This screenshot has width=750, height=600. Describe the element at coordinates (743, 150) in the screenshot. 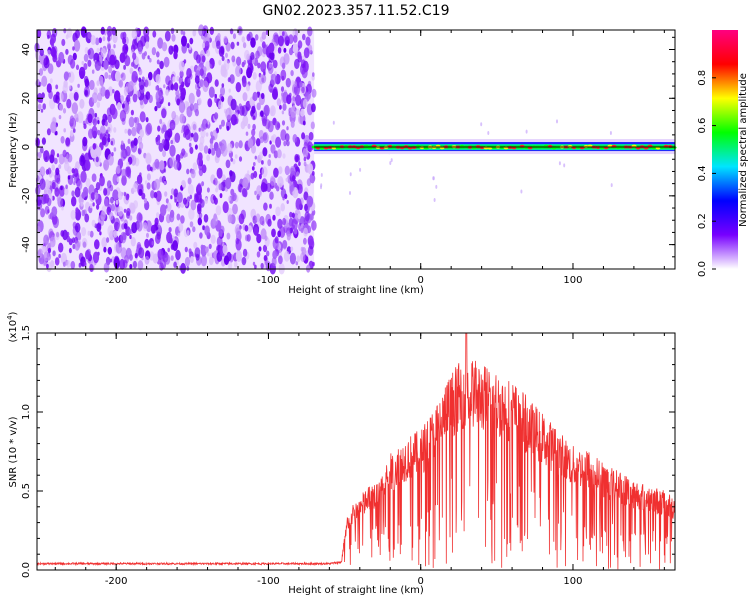

I see `colorbar-label: Normalized spectral amplitude` at that location.